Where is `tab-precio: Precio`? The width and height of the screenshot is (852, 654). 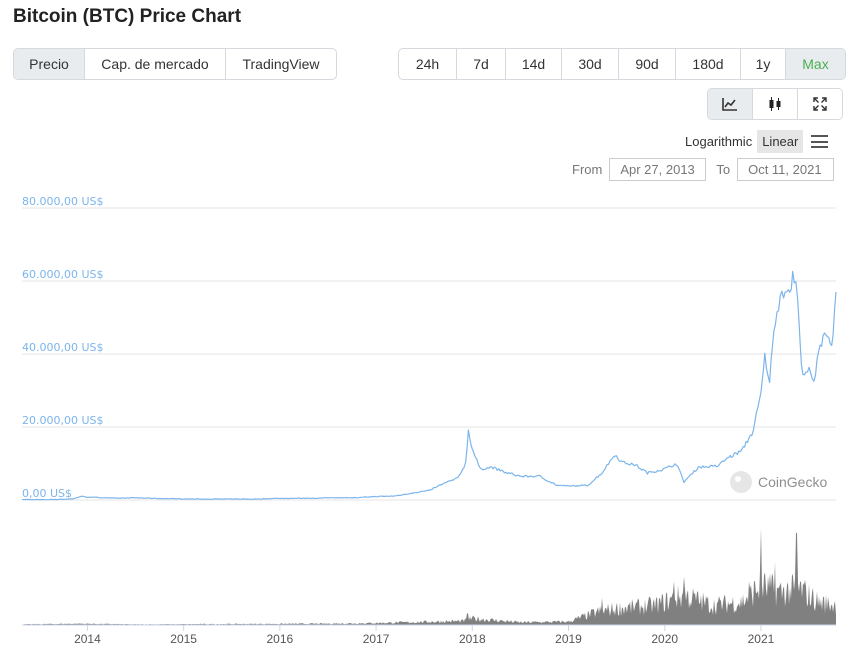 tab-precio: Precio is located at coordinates (49, 64).